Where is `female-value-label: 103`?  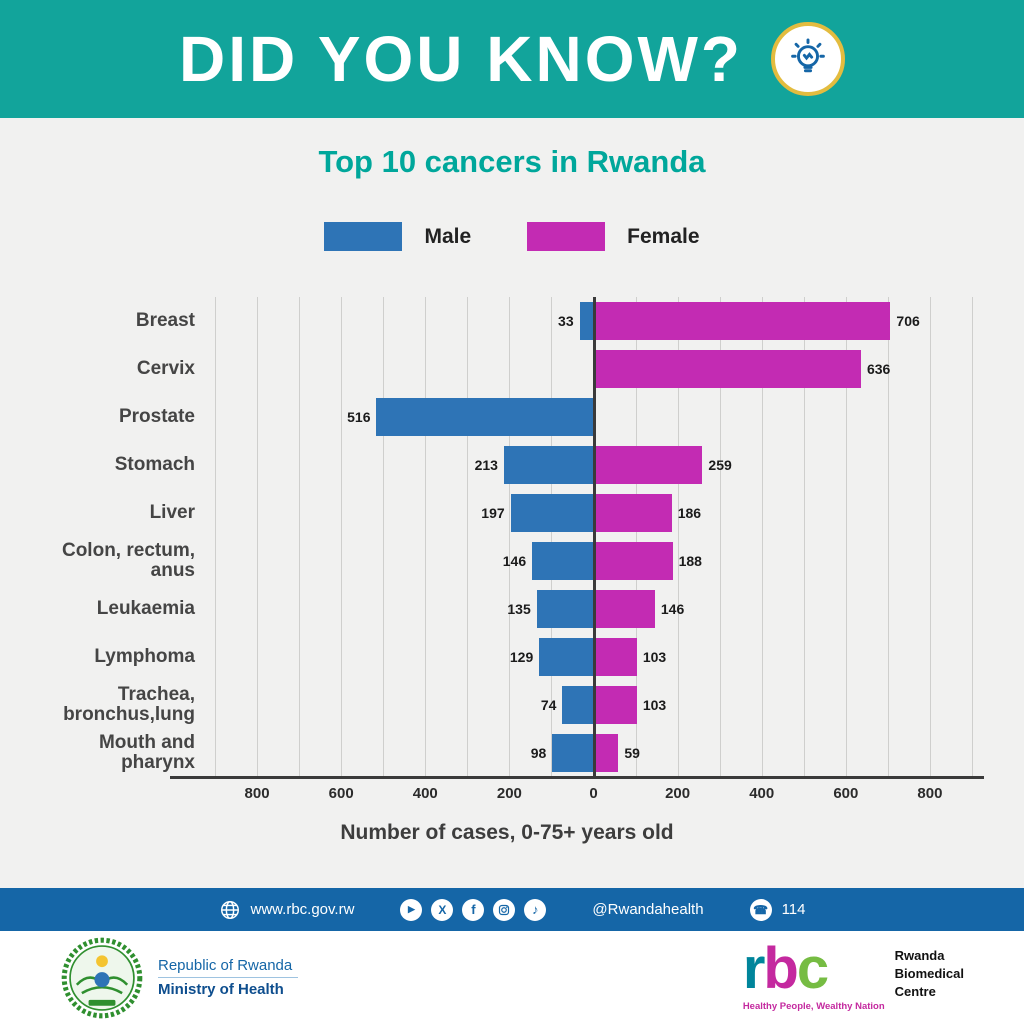 female-value-label: 103 is located at coordinates (654, 657).